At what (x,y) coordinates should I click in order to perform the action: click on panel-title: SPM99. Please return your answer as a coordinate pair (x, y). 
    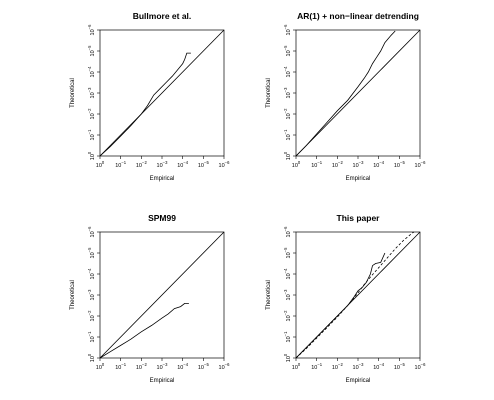
    Looking at the image, I should click on (162, 218).